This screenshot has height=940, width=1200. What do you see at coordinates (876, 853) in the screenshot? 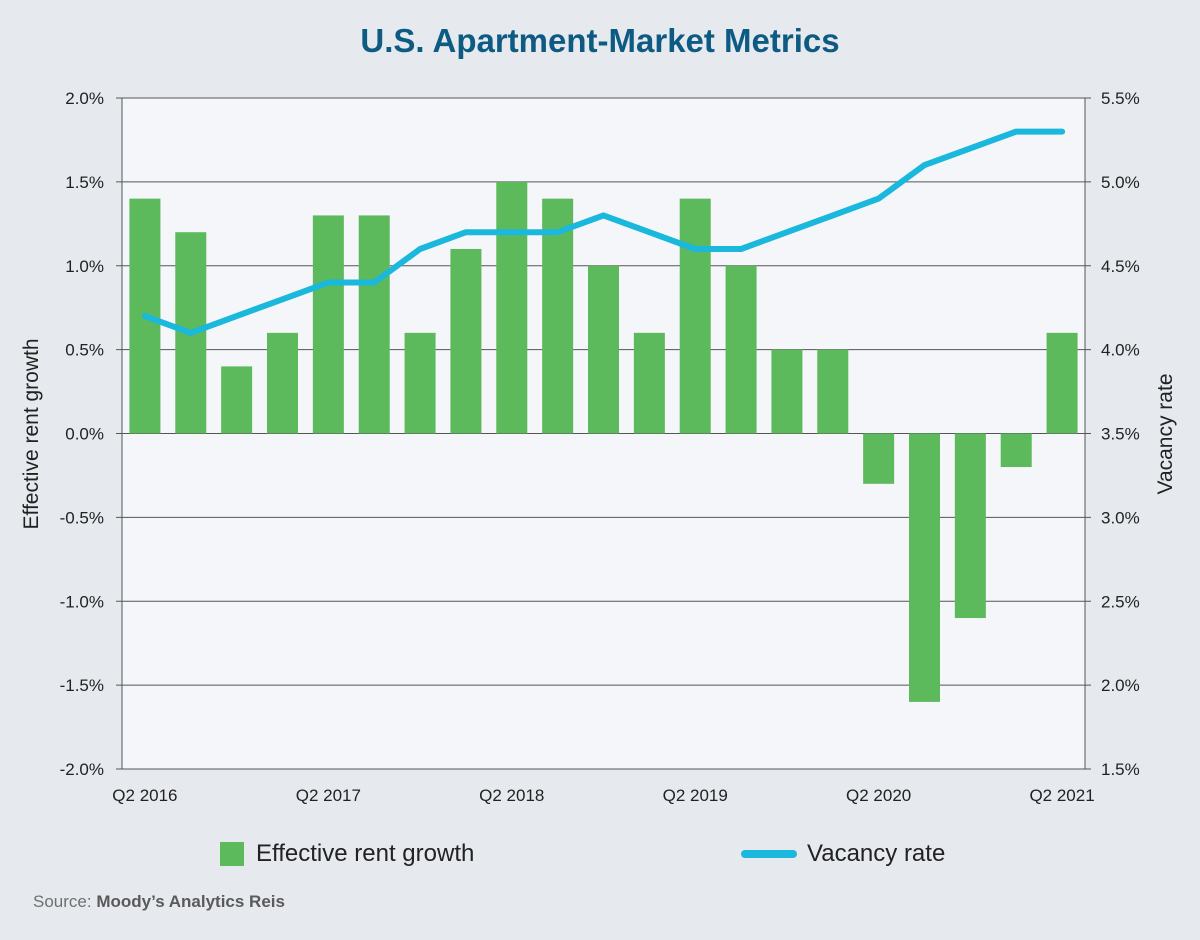
I see `legend-label-vacancy: Vacancy rate` at bounding box center [876, 853].